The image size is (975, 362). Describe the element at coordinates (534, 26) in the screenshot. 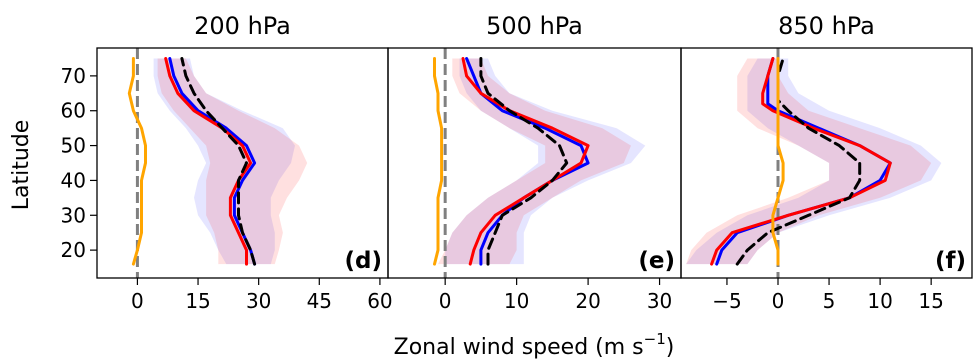

I see `panel-title: 500 hPa` at that location.